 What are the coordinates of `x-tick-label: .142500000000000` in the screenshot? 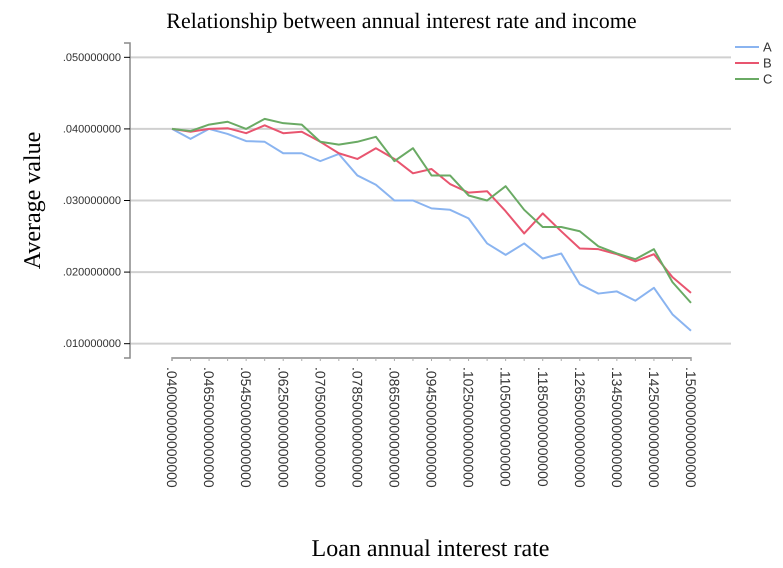 It's located at (654, 427).